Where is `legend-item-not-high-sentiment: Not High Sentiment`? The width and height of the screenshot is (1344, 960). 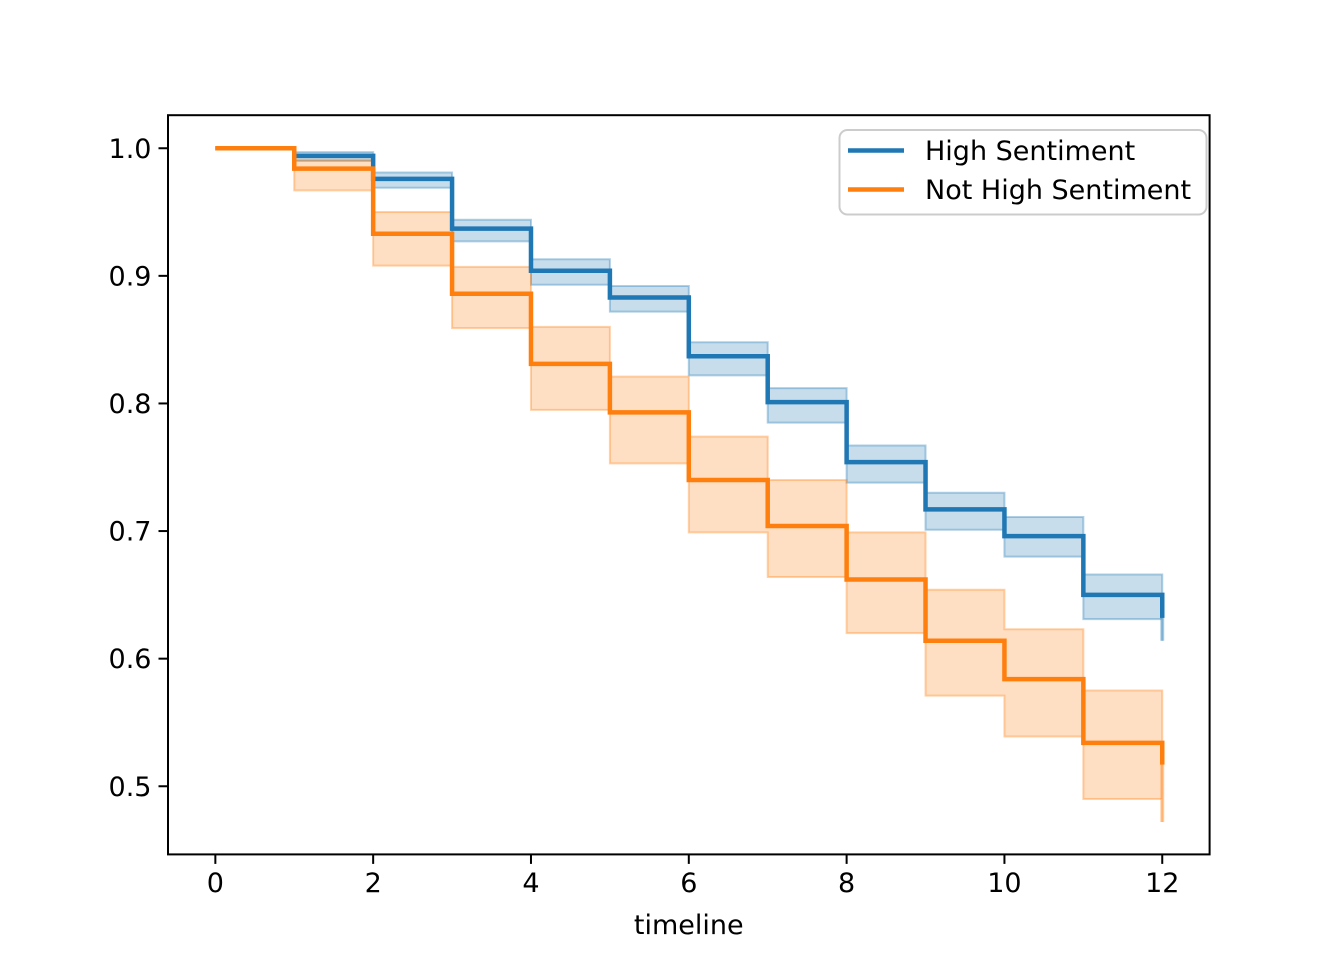
legend-item-not-high-sentiment: Not High Sentiment is located at coordinates (1019, 190).